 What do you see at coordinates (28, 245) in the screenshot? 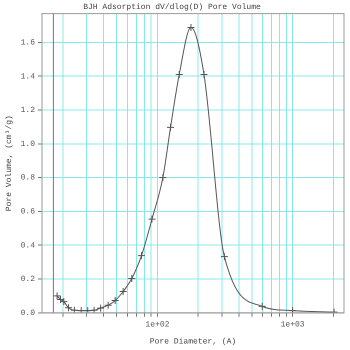
I see `y-tick-label: 0.4` at bounding box center [28, 245].